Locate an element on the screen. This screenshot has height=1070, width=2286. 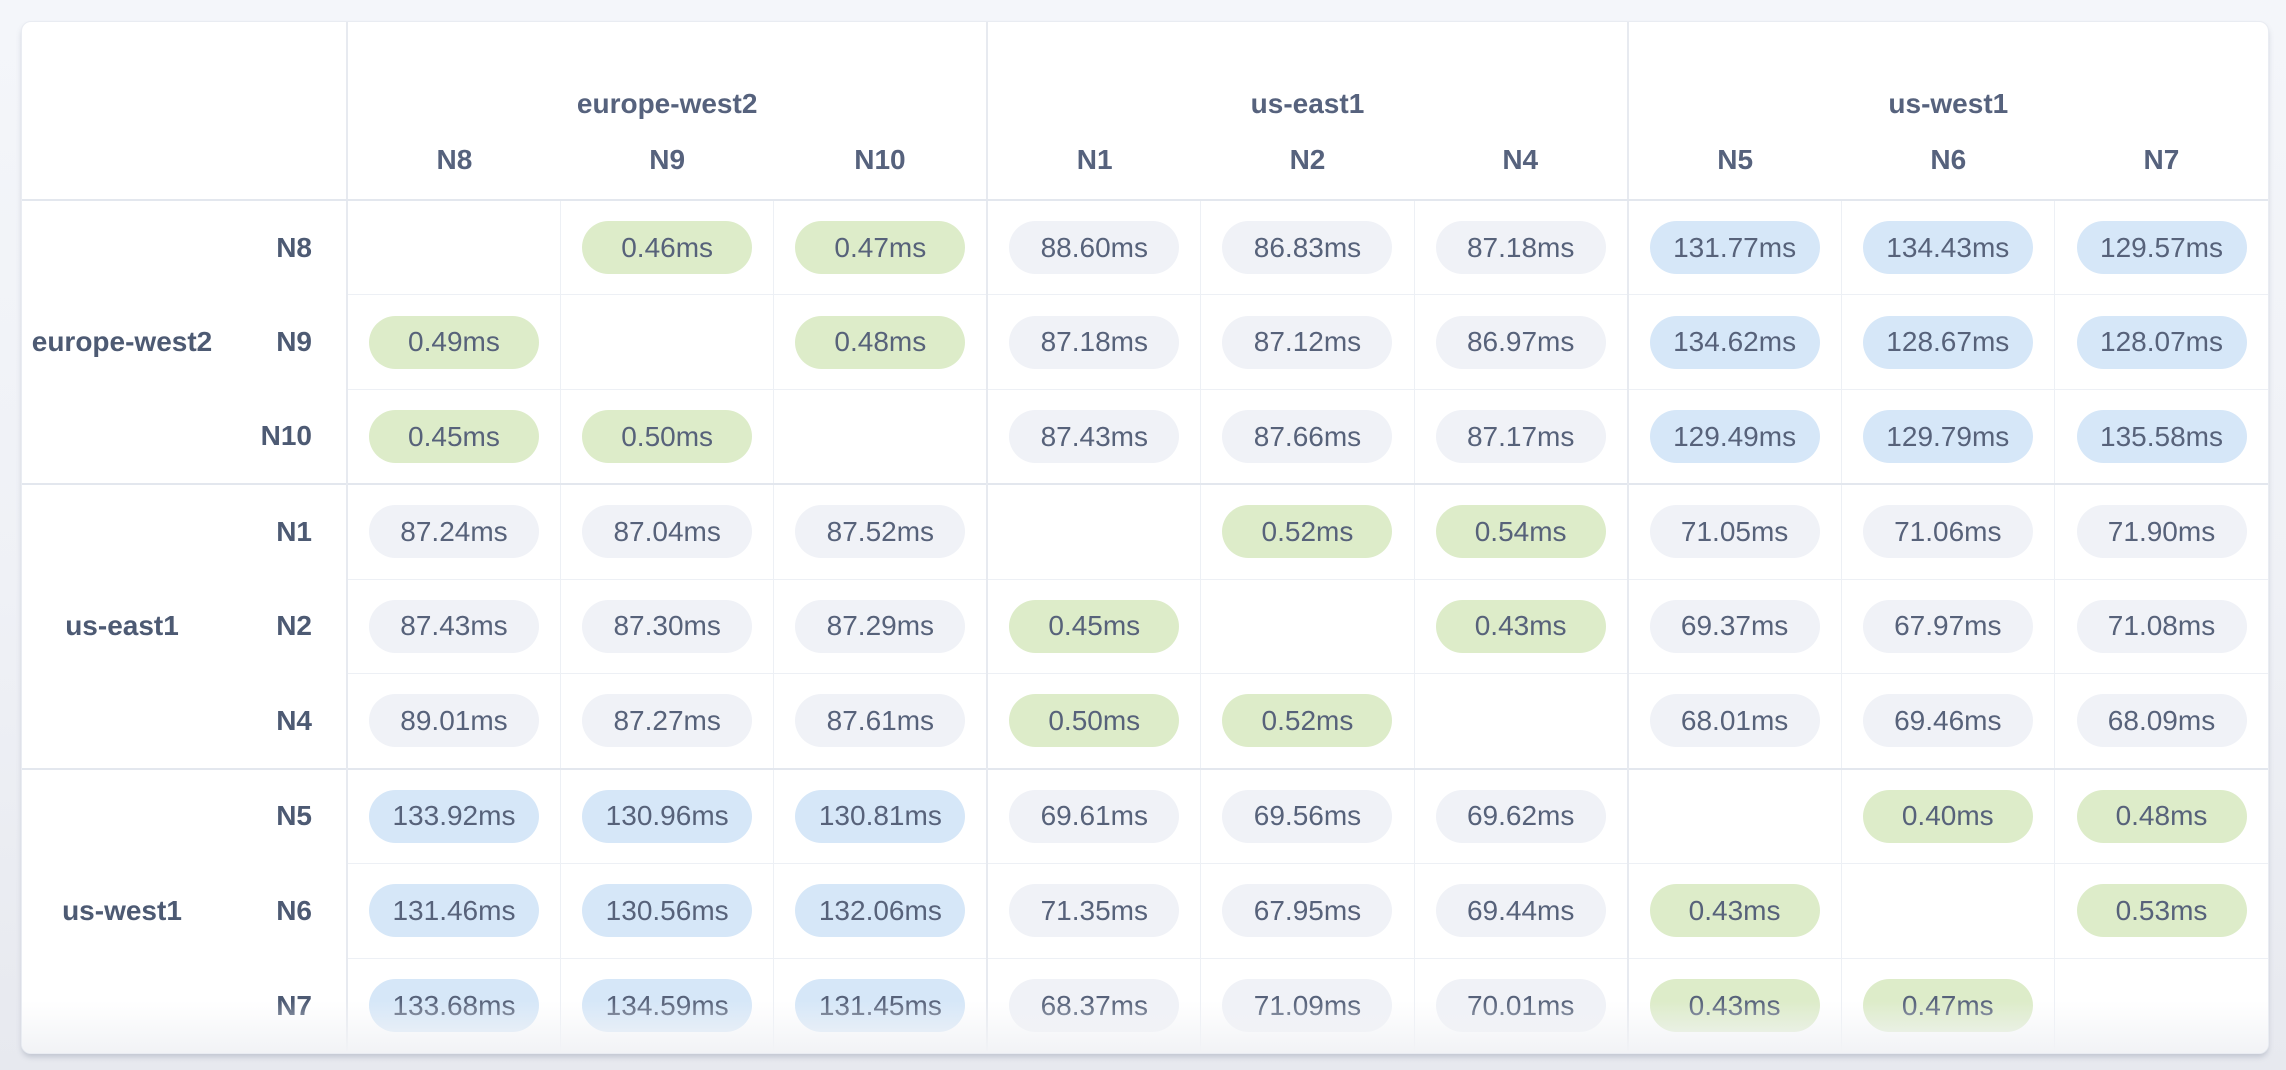
latency-pill-low: 0.47ms is located at coordinates (1947, 1006).